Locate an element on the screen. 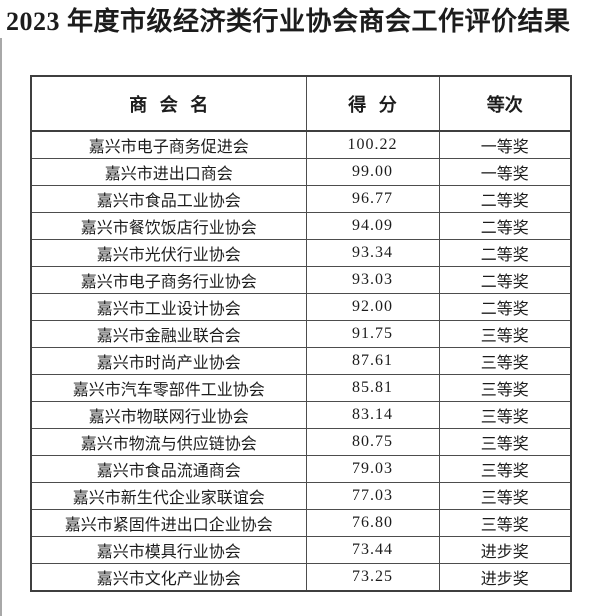  cell-score: 85.81 is located at coordinates (372, 388).